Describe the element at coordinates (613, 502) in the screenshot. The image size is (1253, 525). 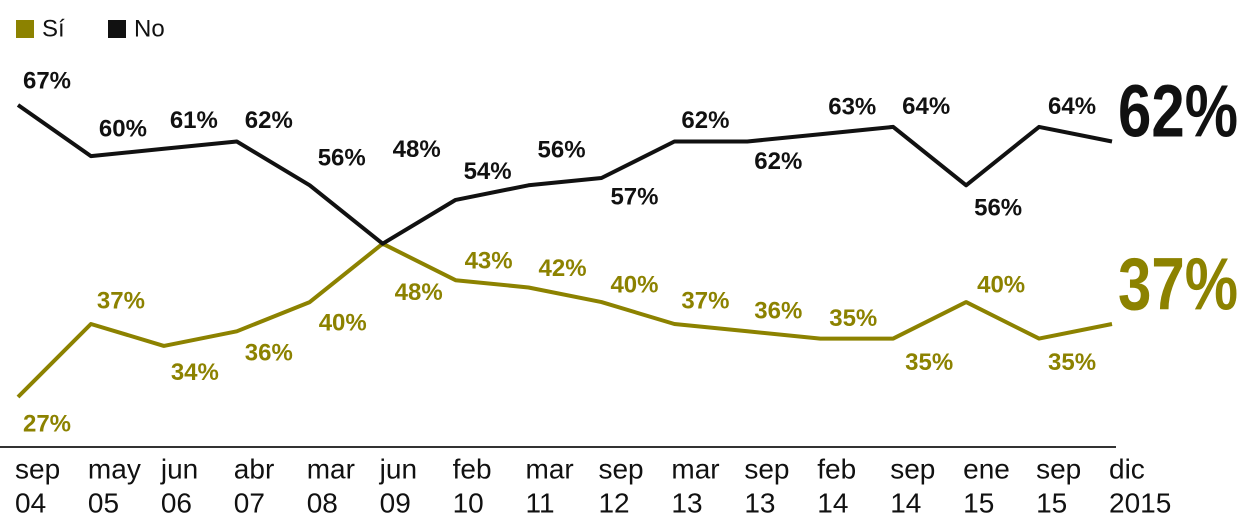
I see `x-tick-label: 12` at that location.